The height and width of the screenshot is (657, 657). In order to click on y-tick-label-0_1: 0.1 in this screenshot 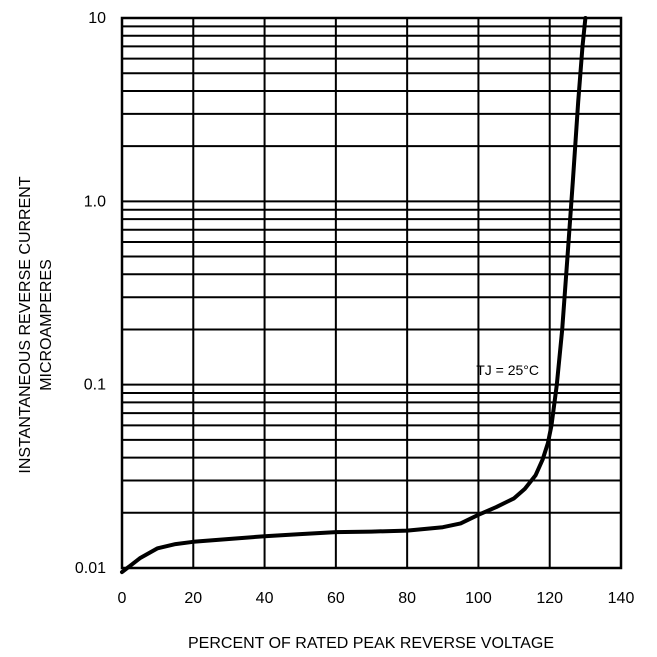, I will do `click(95, 385)`.